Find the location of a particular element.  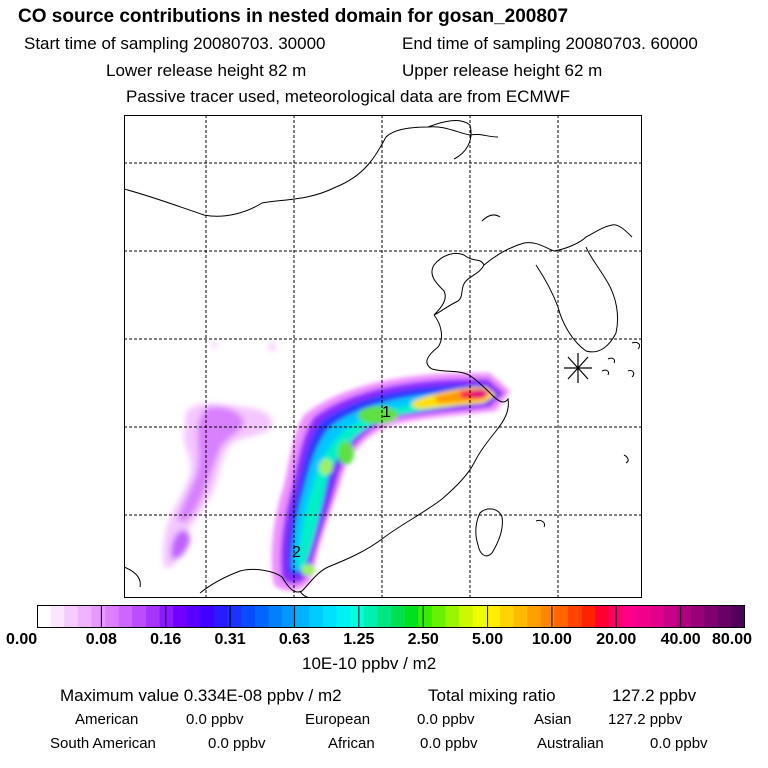

african-value: 0.0 ppbv is located at coordinates (449, 743).